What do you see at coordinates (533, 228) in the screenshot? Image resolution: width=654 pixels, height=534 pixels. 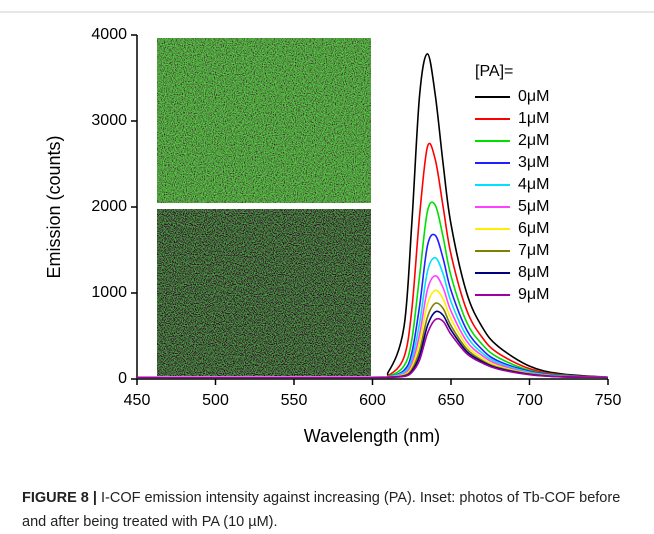 I see `legend-label: 6μM` at bounding box center [533, 228].